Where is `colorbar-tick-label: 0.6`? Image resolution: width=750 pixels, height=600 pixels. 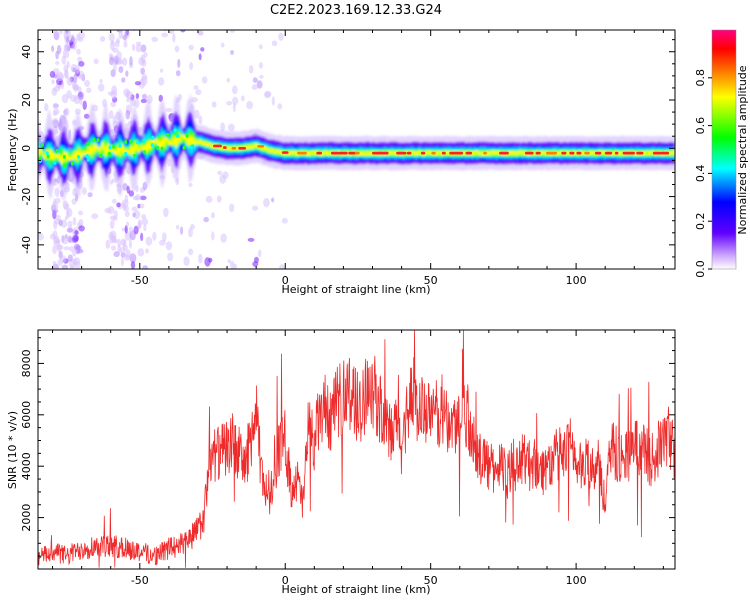
colorbar-tick-label: 0.6 is located at coordinates (700, 126).